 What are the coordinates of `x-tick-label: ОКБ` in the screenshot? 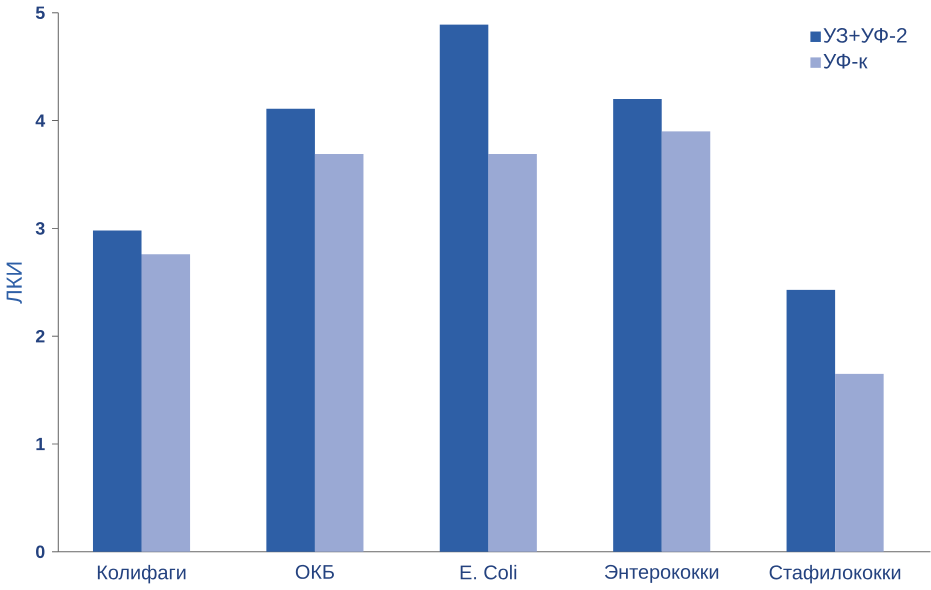 It's located at (315, 571).